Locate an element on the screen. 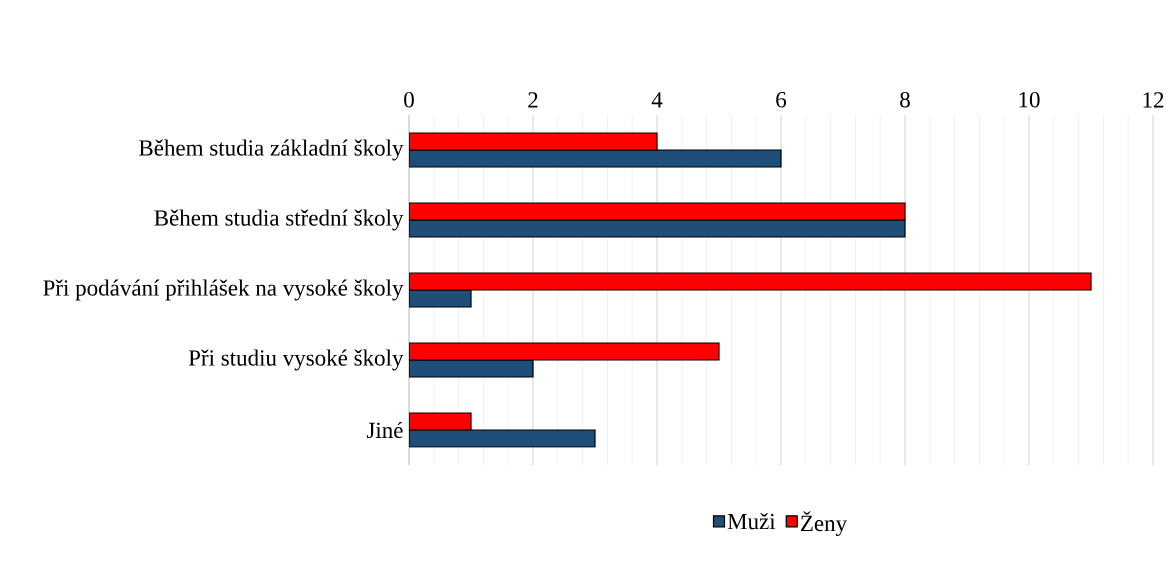 Image resolution: width=1171 pixels, height=580 pixels. x-tick-label: 8 is located at coordinates (905, 99).